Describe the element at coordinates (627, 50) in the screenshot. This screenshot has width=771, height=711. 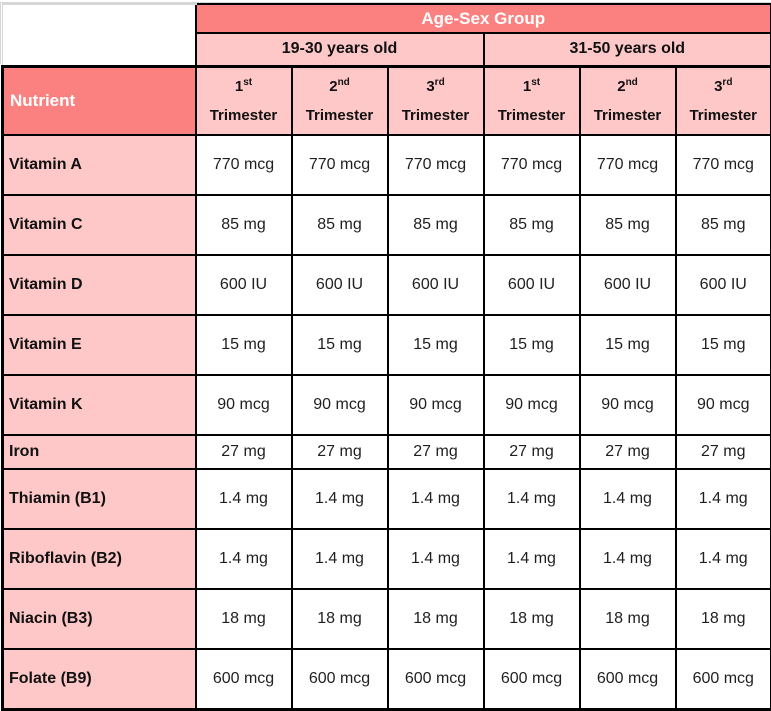
I see `age-group-31-50: 31-50 years old` at that location.